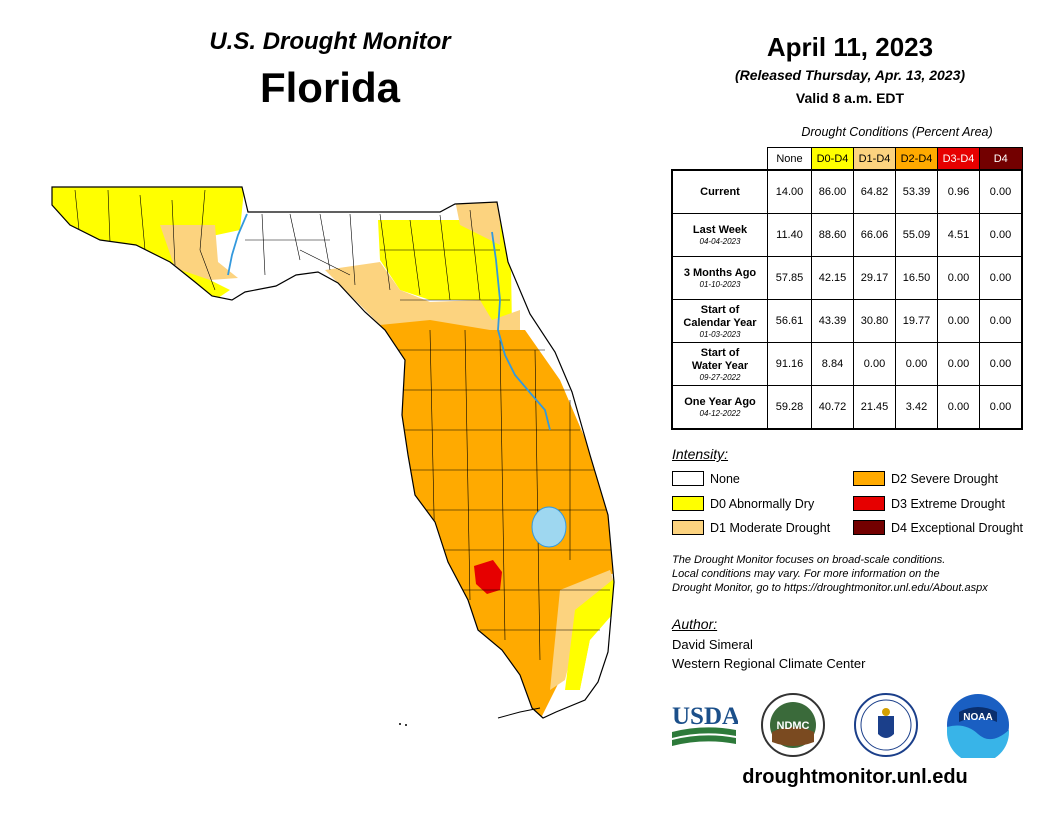 The image size is (1056, 816). Describe the element at coordinates (874, 235) in the screenshot. I see `table-cell: 66.06` at that location.